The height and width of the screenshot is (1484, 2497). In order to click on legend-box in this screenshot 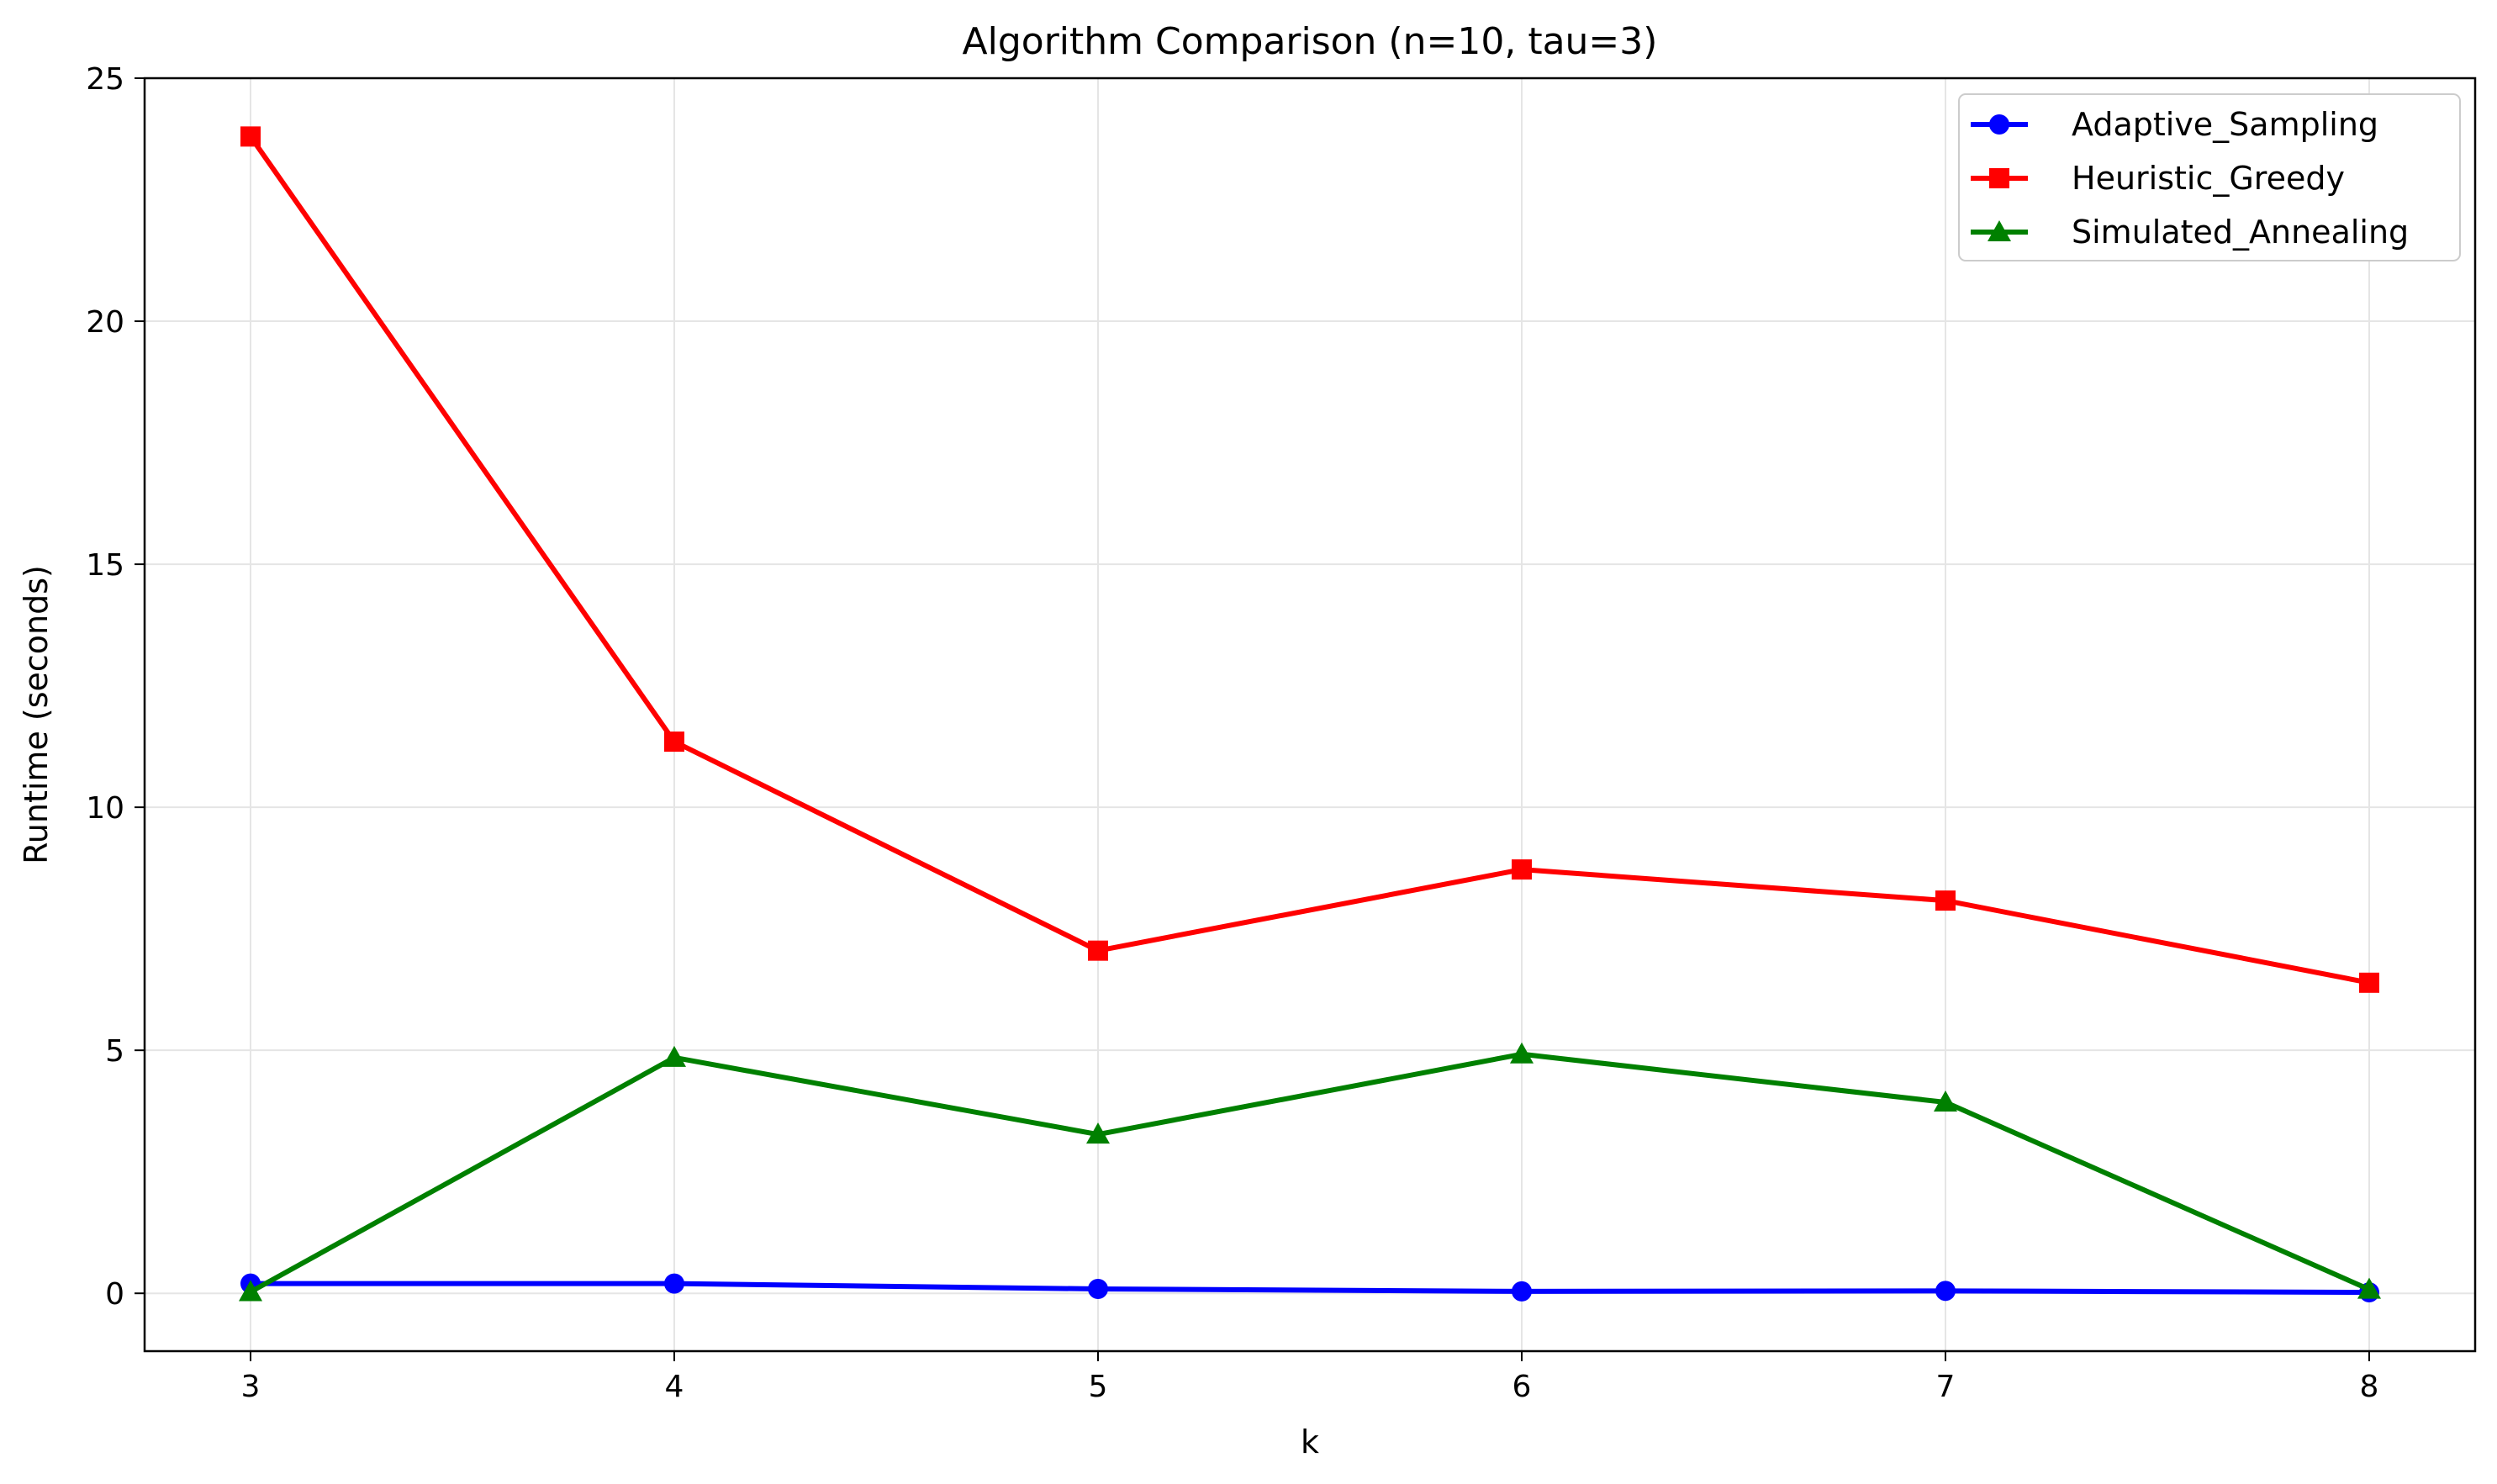, I will do `click(2209, 177)`.